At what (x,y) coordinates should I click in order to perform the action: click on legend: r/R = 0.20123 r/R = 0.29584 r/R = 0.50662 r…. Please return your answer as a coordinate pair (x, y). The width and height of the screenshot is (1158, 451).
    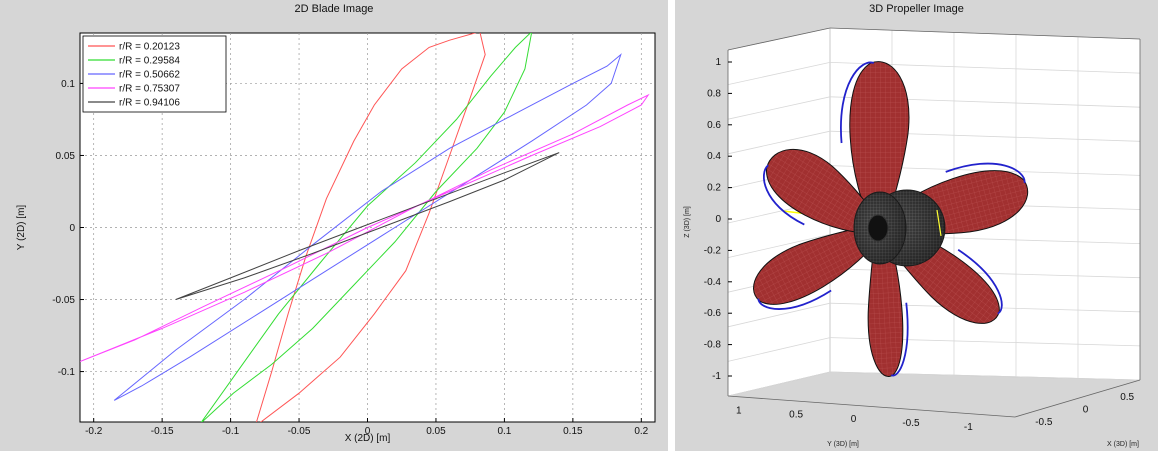
    Looking at the image, I should click on (154, 74).